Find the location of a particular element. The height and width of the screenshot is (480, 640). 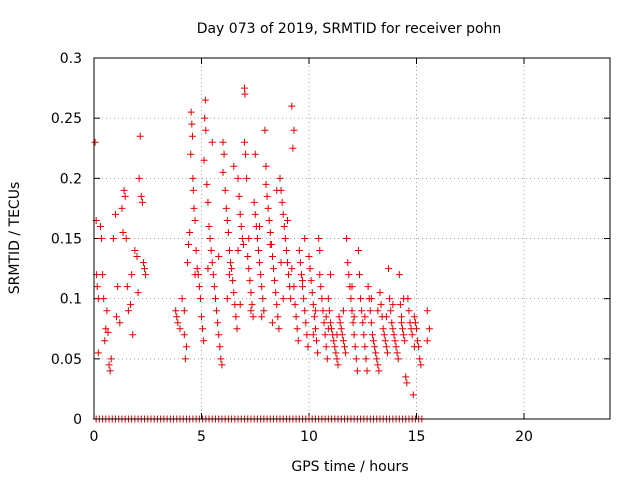

y-tick-label: 0.2 is located at coordinates (71, 179).